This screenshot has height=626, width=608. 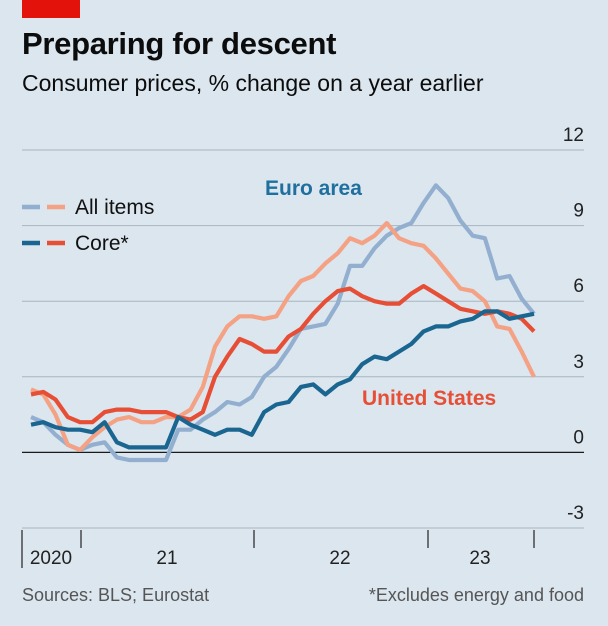 I want to click on y-tick-label: -3, so click(x=575, y=513).